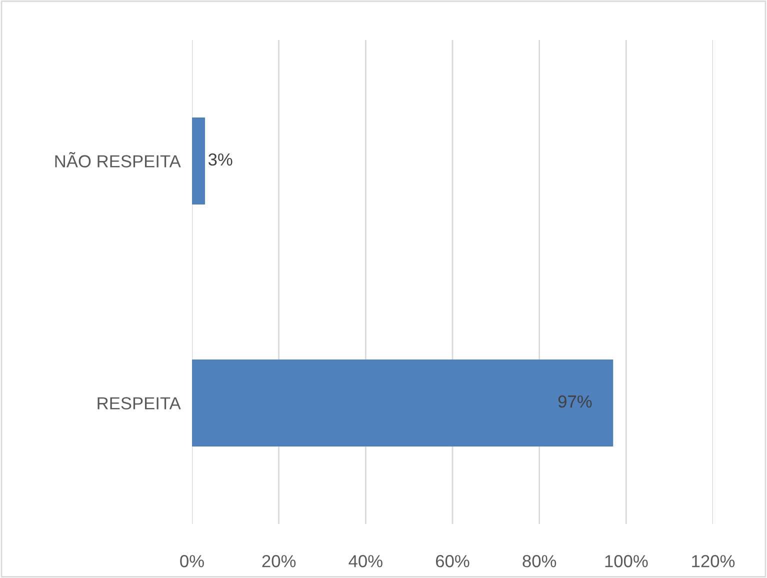  What do you see at coordinates (575, 401) in the screenshot?
I see `data-label: 97%` at bounding box center [575, 401].